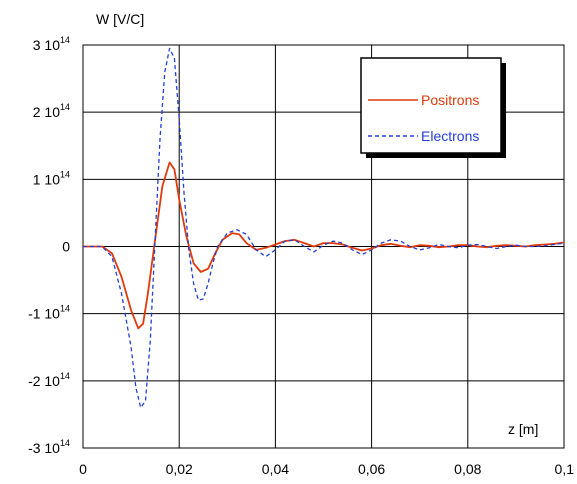  I want to click on y-tick-label: 2 1014, so click(51, 111).